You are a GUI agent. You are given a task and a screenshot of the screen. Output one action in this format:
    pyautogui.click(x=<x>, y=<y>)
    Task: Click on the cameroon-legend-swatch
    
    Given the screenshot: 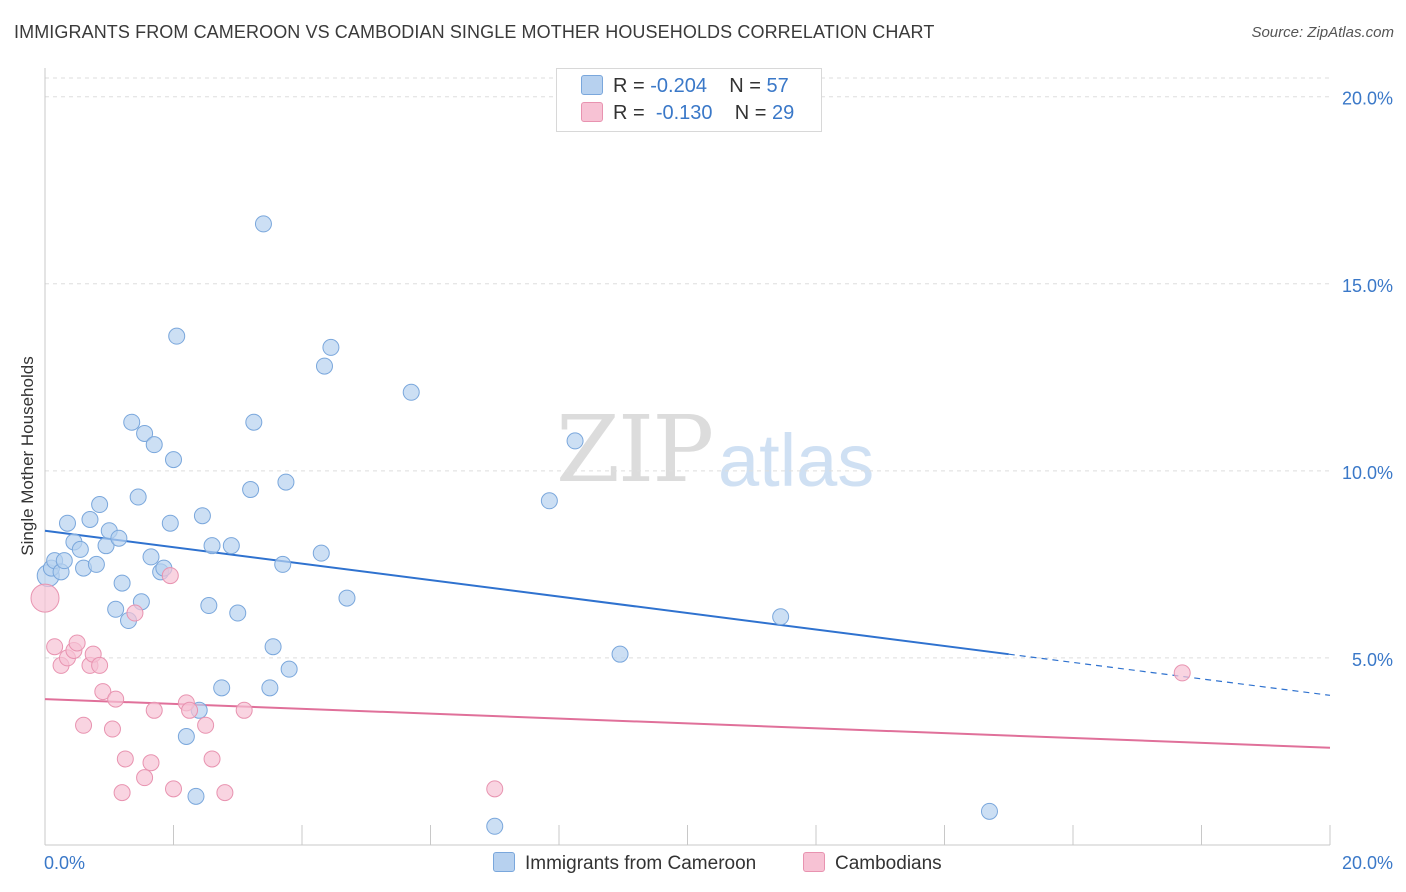 What is the action you would take?
    pyautogui.click(x=504, y=862)
    